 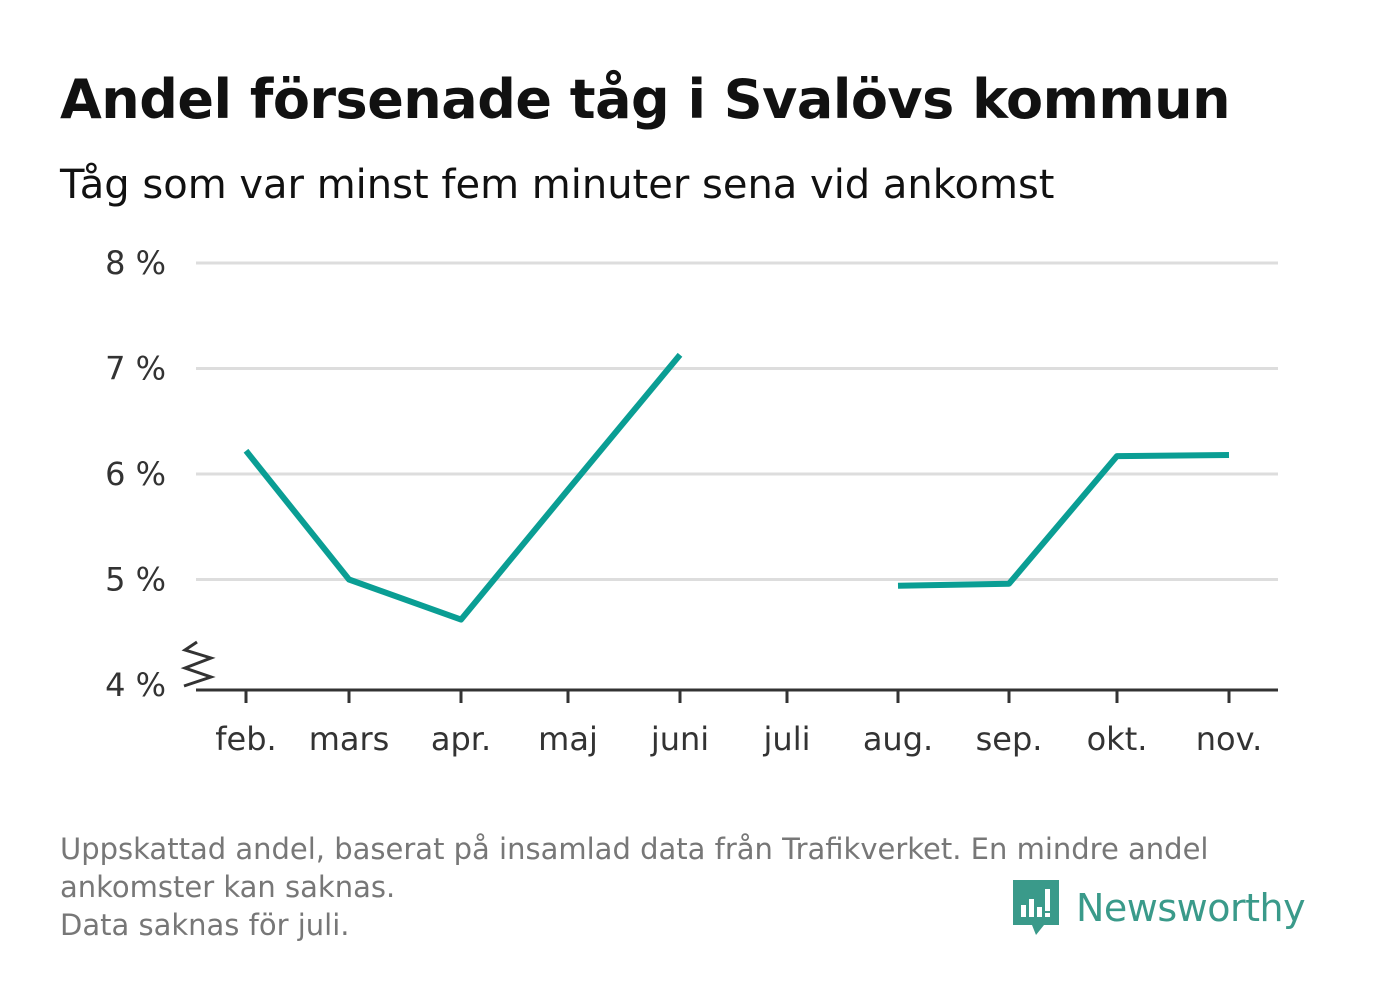 What do you see at coordinates (679, 739) in the screenshot?
I see `x-tick-label: juni` at bounding box center [679, 739].